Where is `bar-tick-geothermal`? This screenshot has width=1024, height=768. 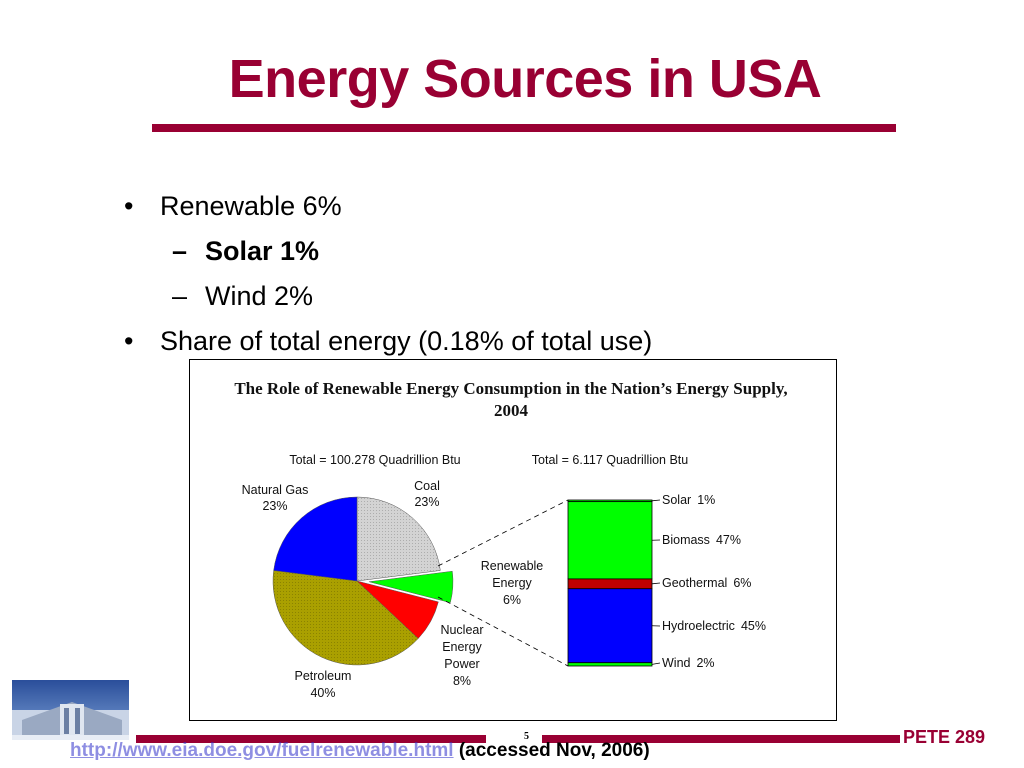
bar-tick-geothermal is located at coordinates (656, 583).